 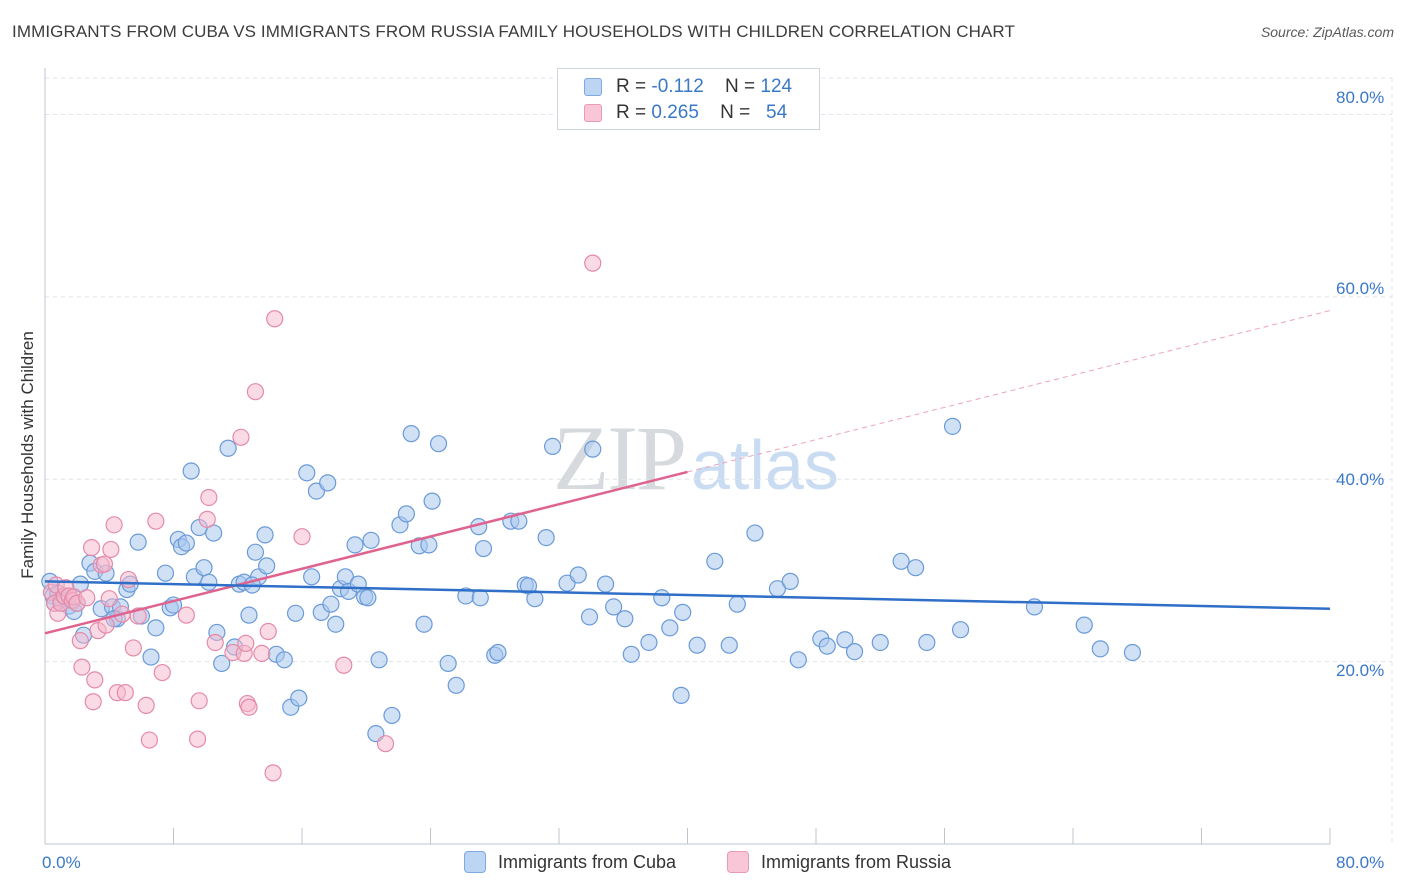 I want to click on cuba-swatch, so click(x=593, y=87).